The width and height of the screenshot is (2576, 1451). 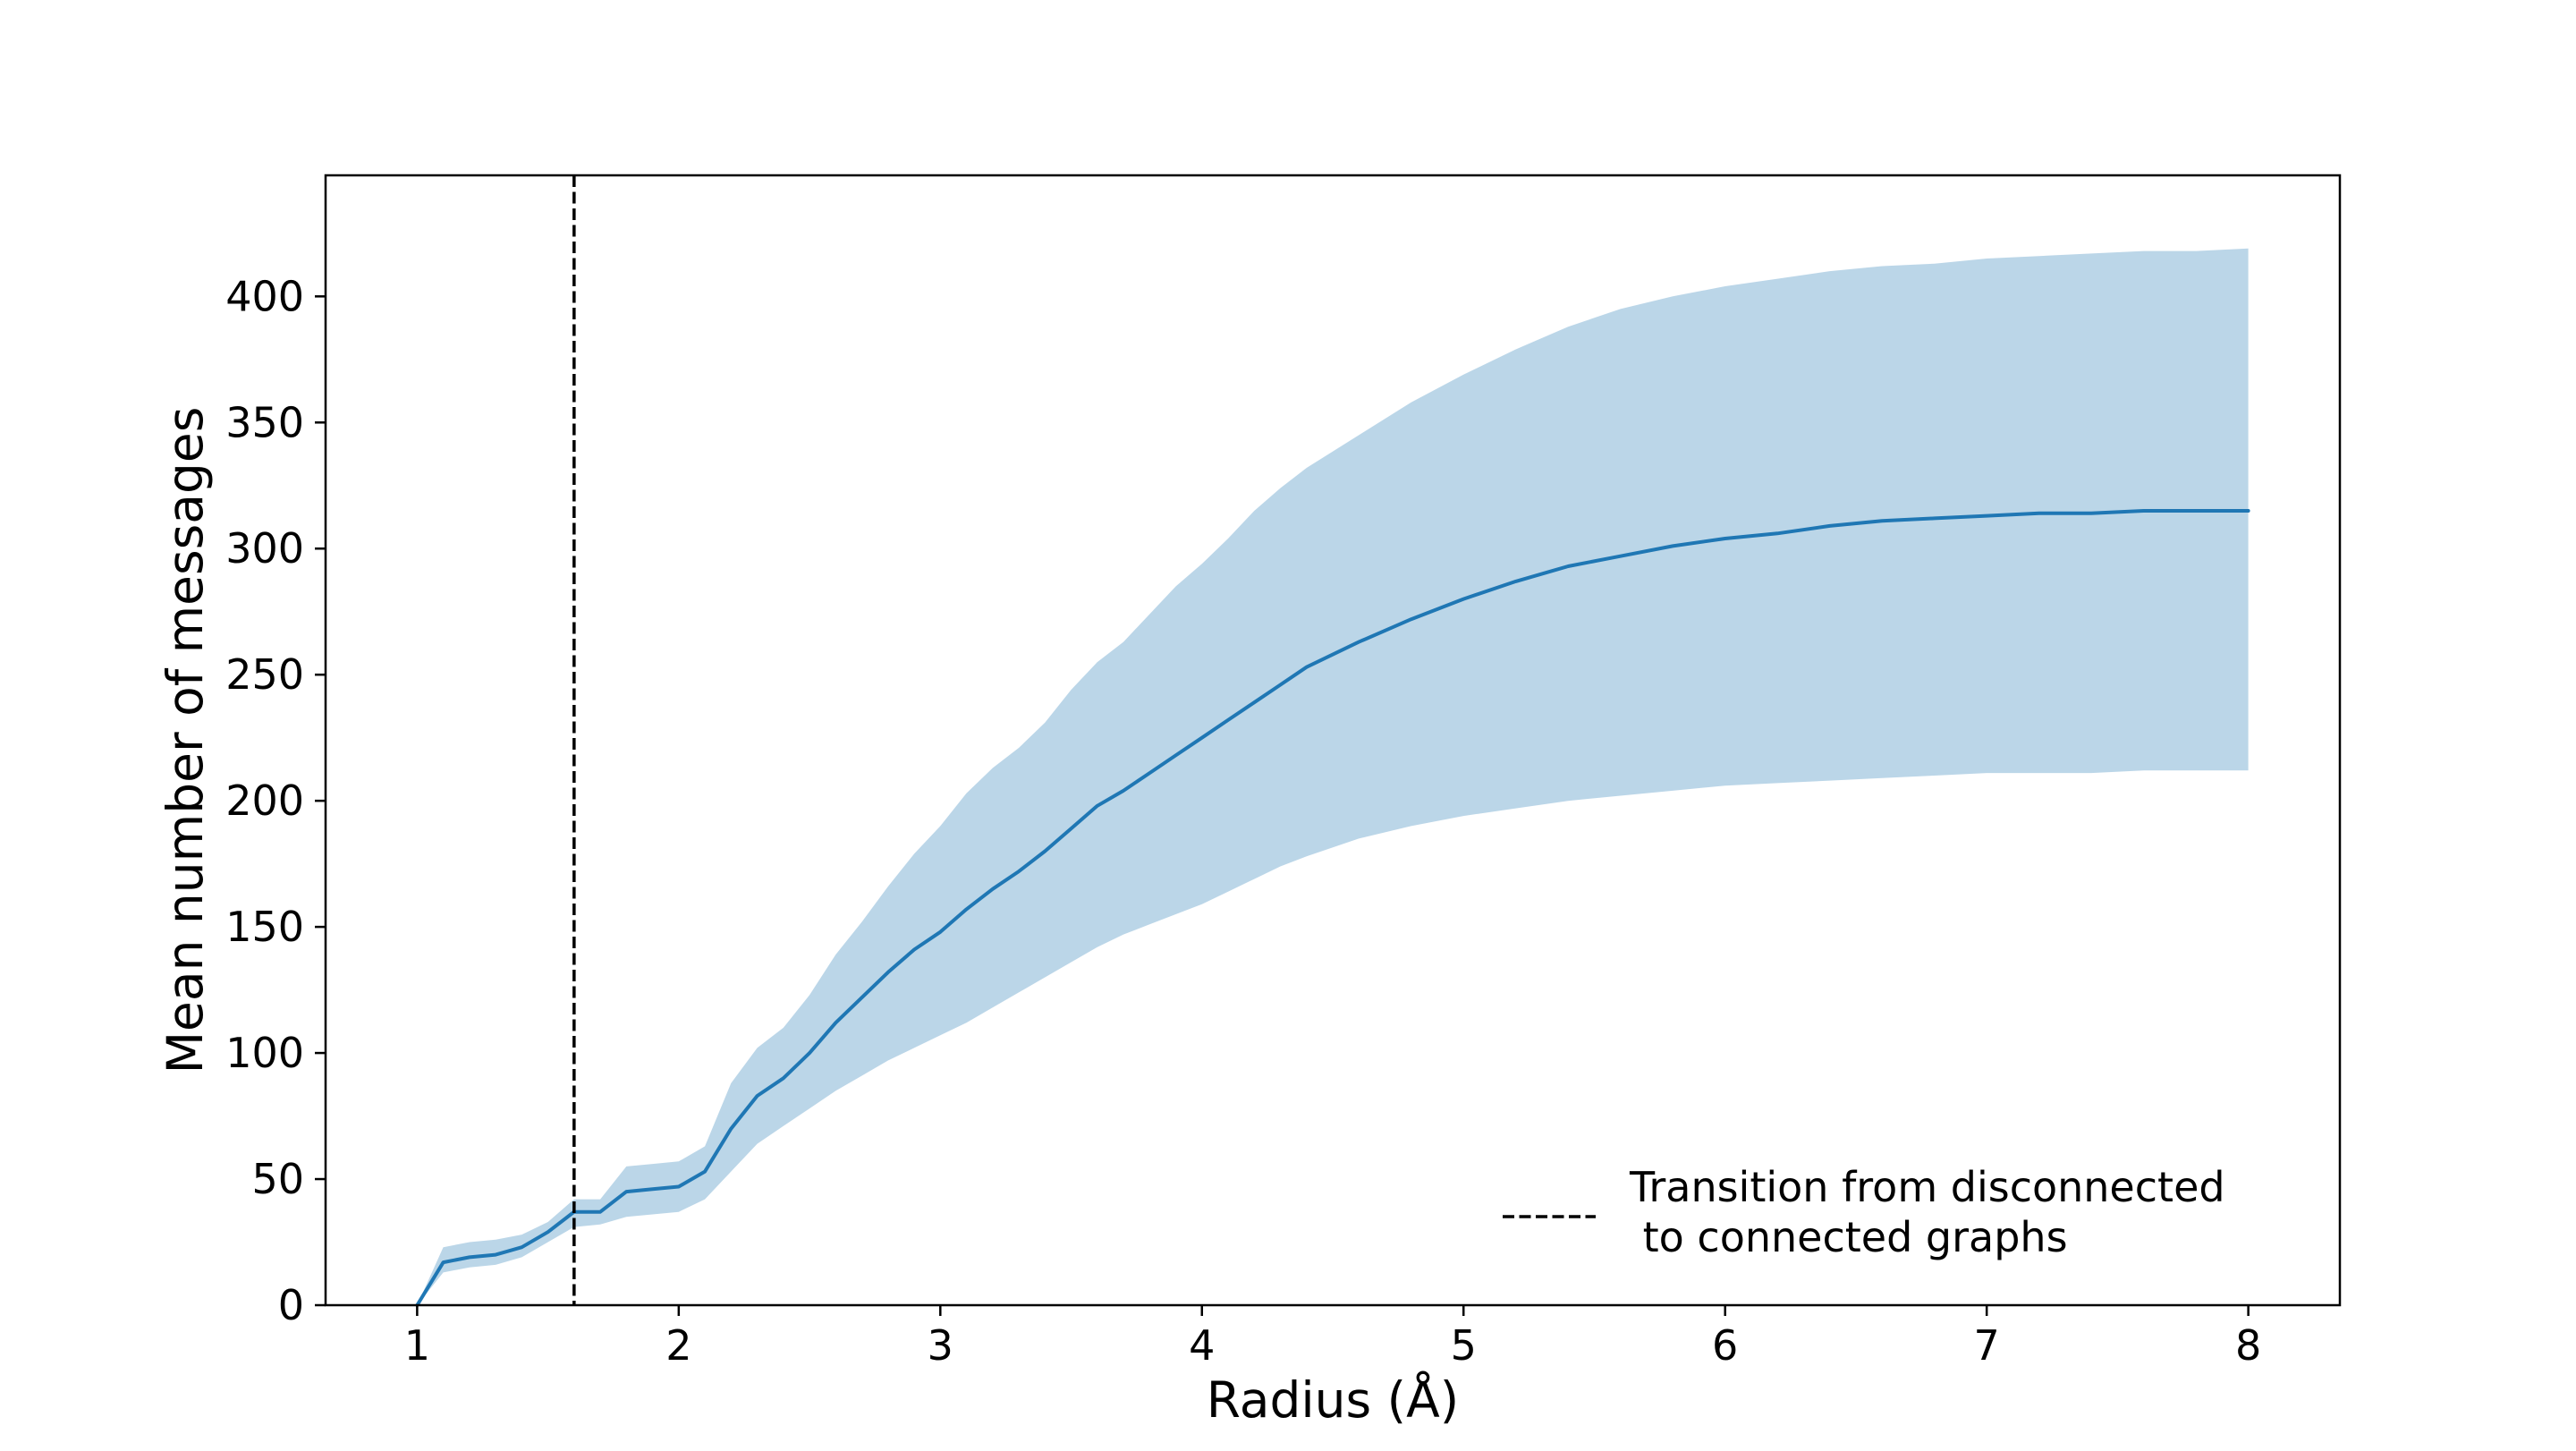 What do you see at coordinates (264, 296) in the screenshot?
I see `y-tick-label: 400` at bounding box center [264, 296].